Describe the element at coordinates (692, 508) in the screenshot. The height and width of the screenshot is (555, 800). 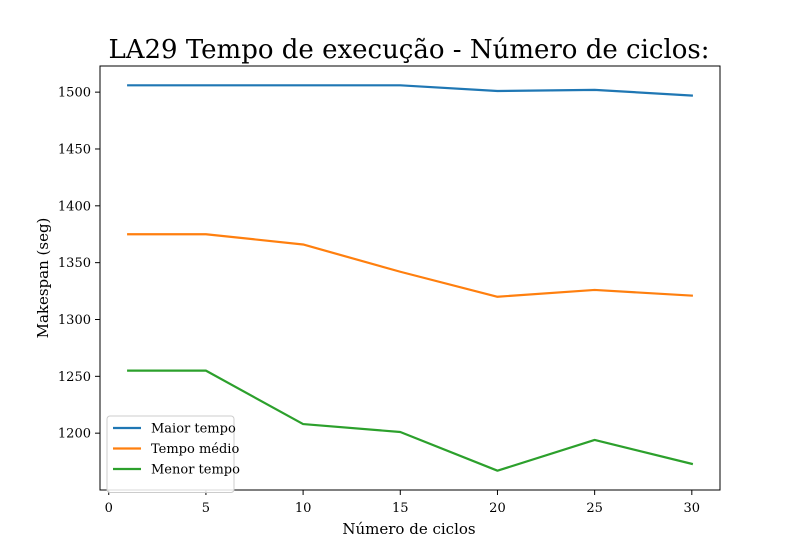
I see `x-tick-label: 30` at that location.